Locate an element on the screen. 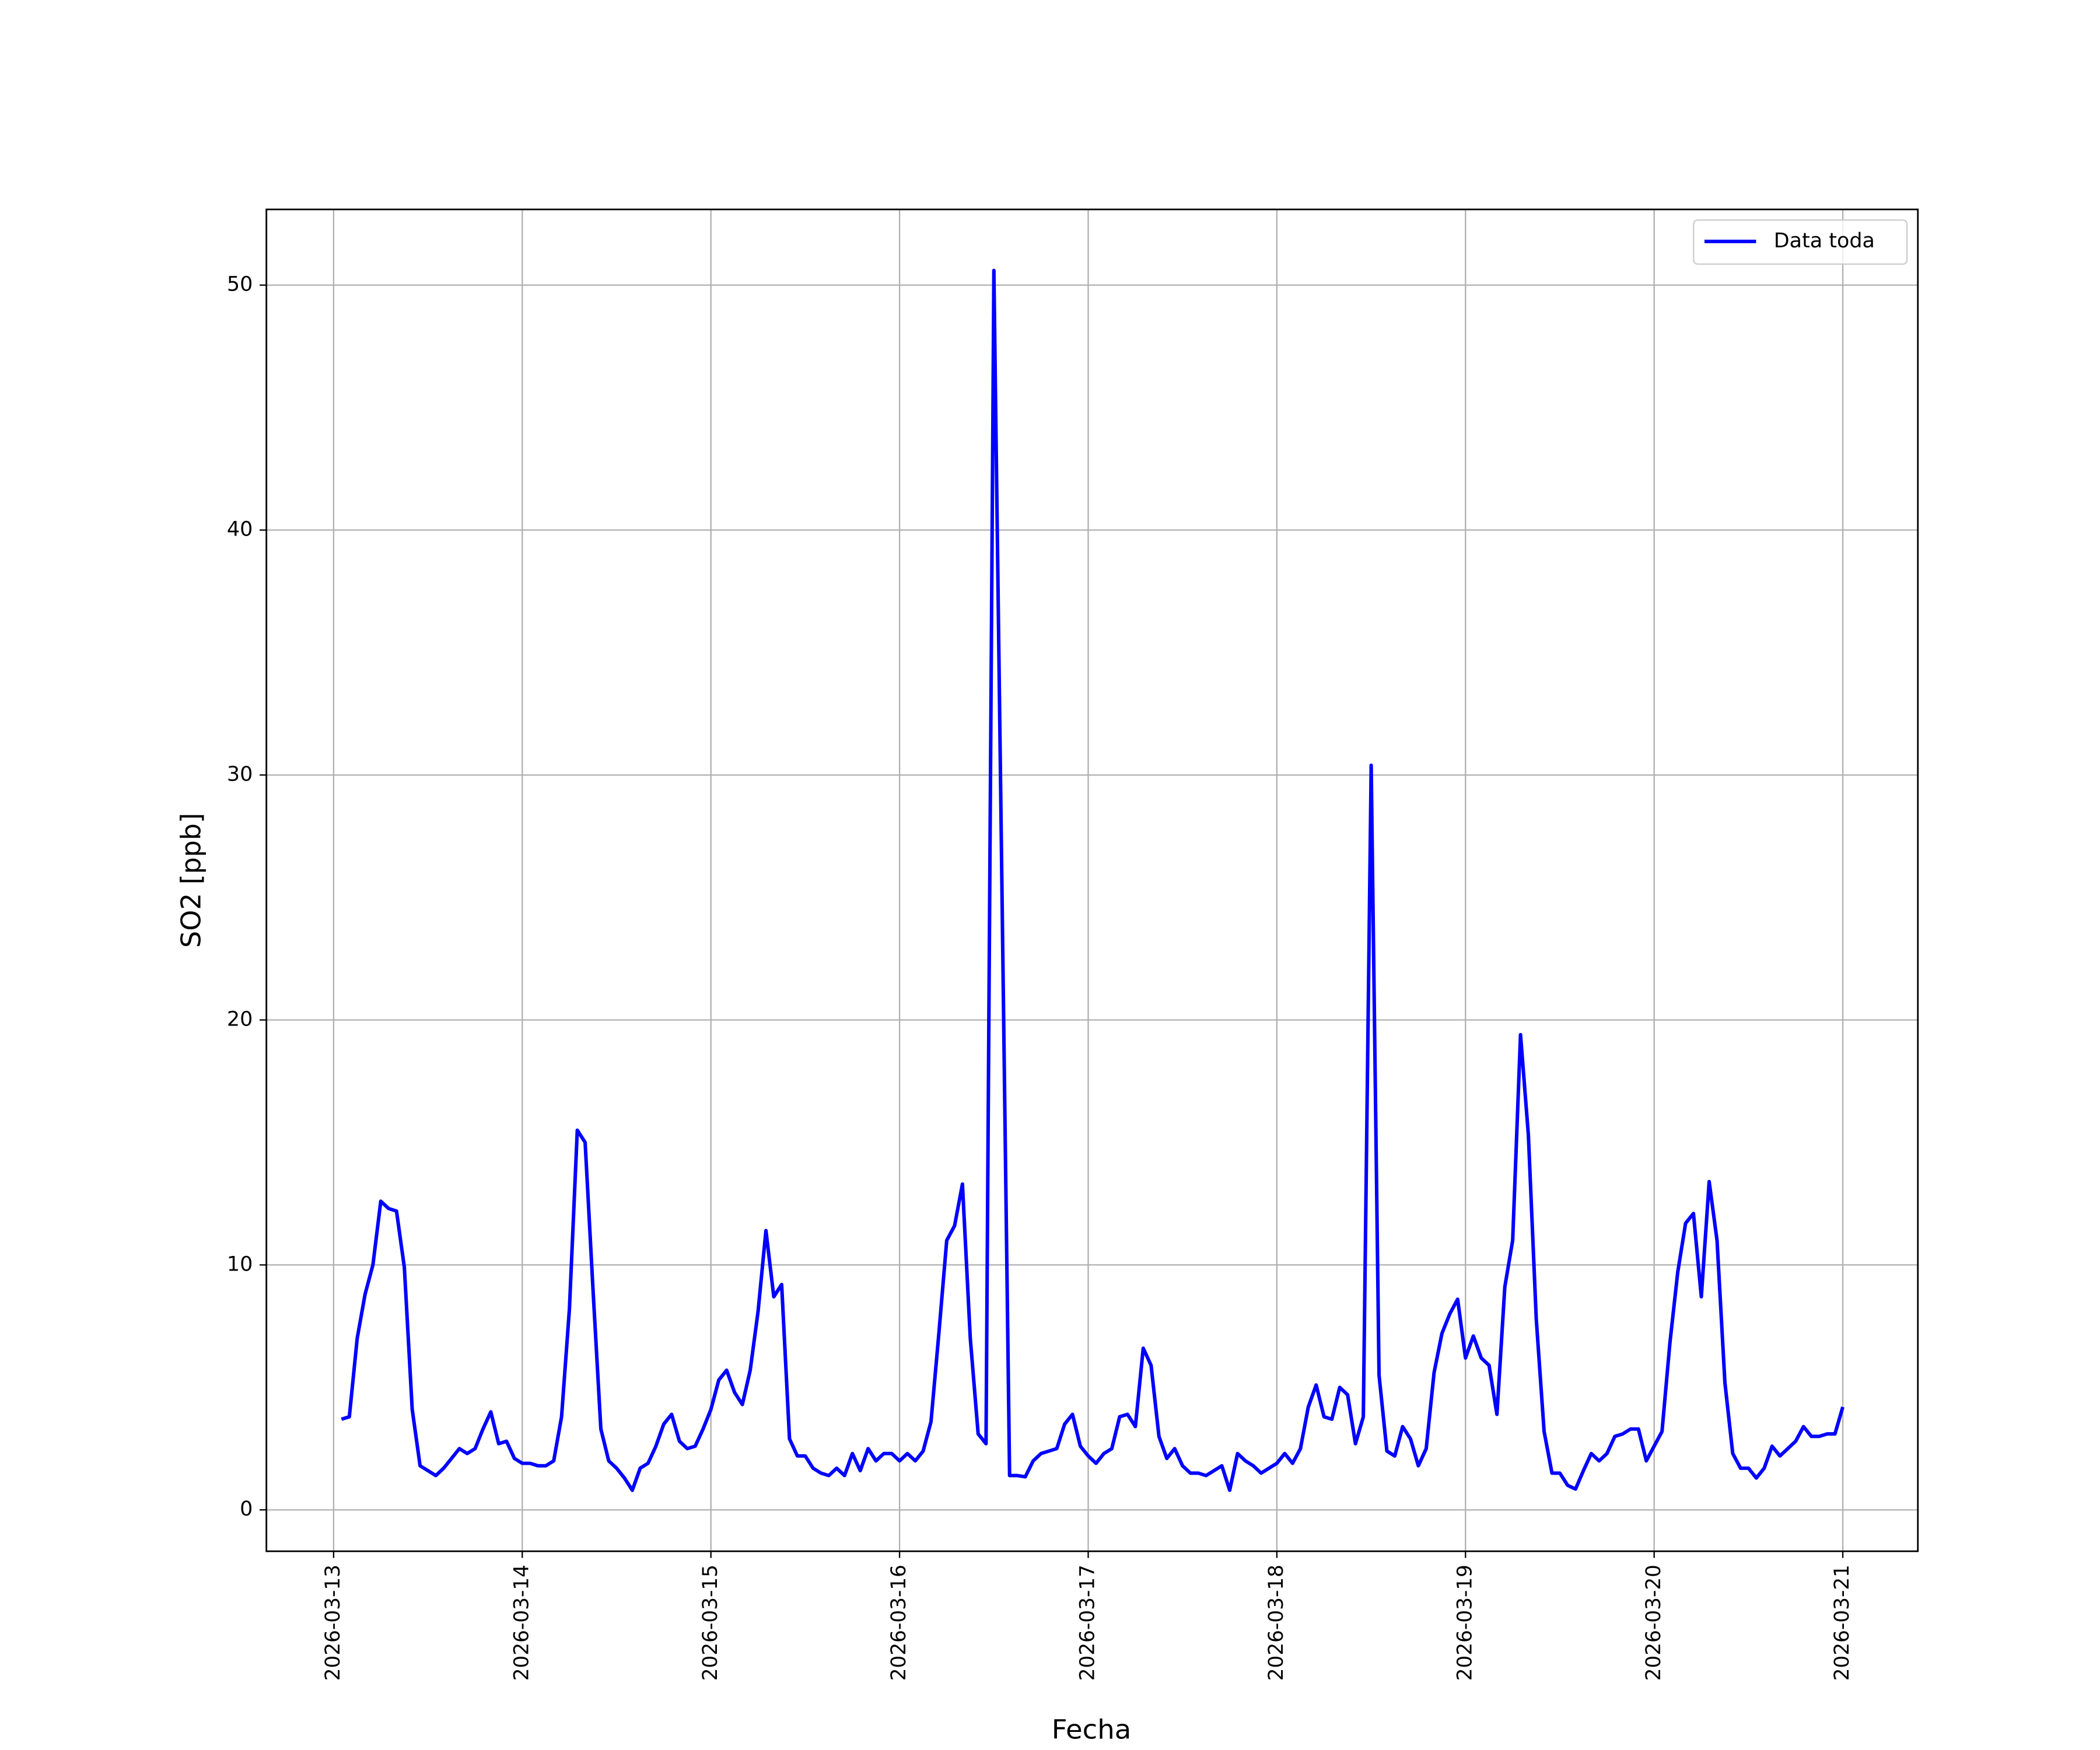 The image size is (2100, 1750). y-axis-label: SO2 [ppb] is located at coordinates (191, 880).